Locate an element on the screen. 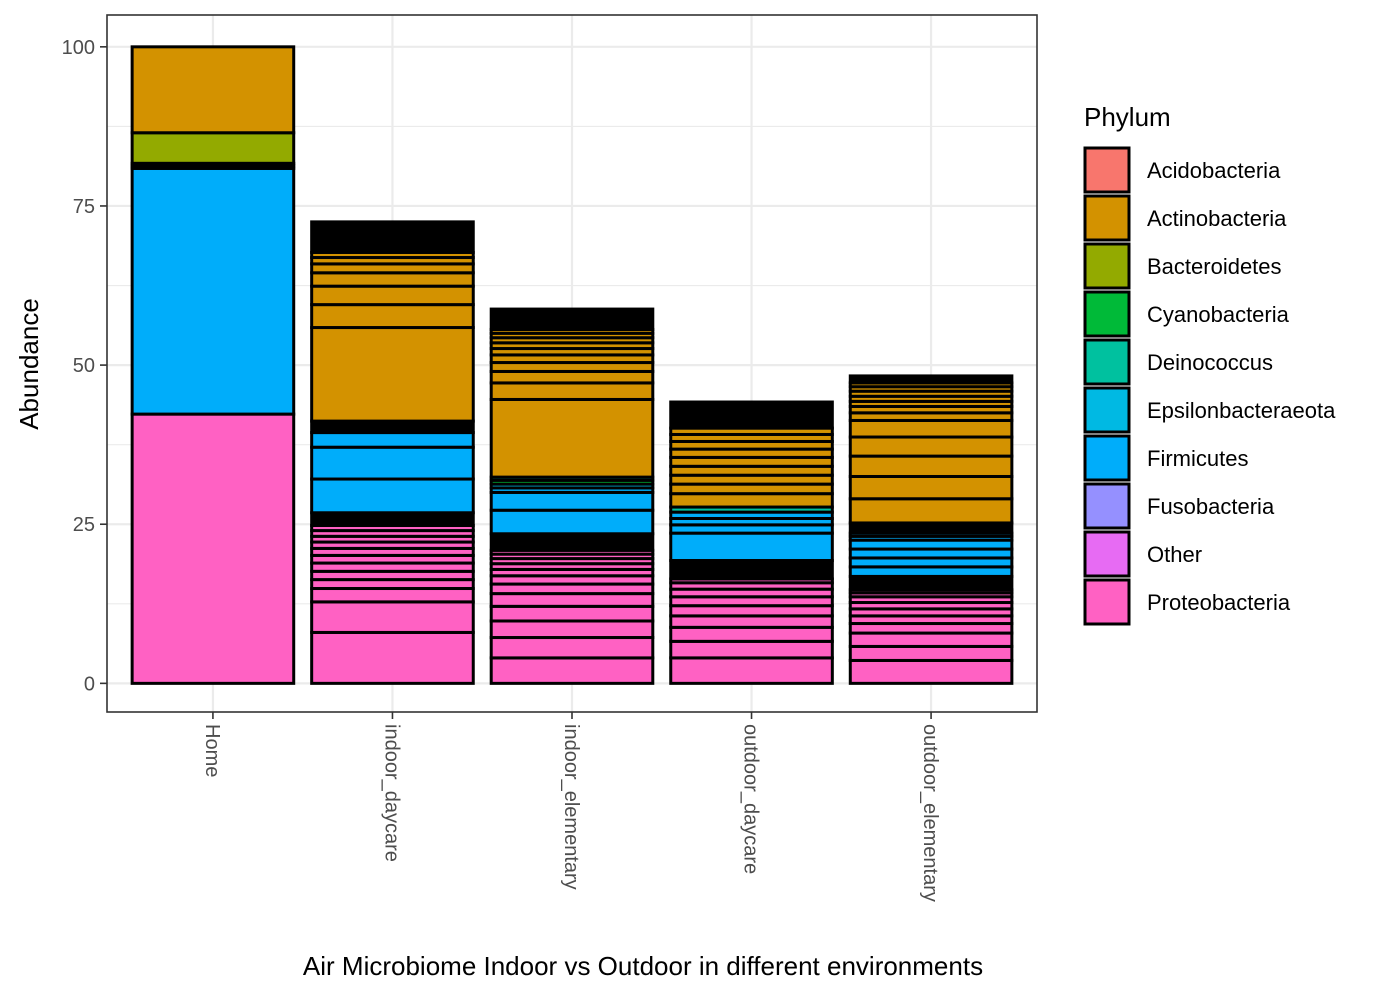 The width and height of the screenshot is (1400, 1000). bar-stack-indoor_daycare is located at coordinates (392, 452).